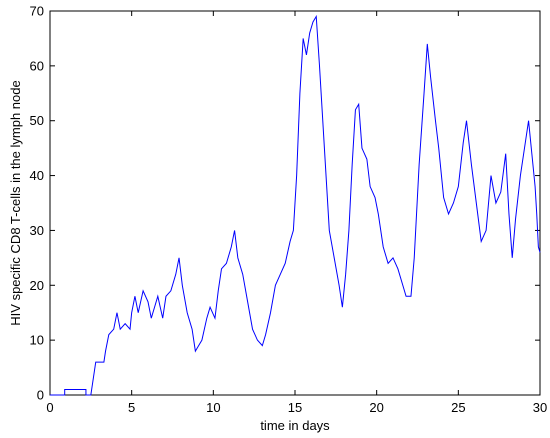 The height and width of the screenshot is (438, 550). What do you see at coordinates (131, 407) in the screenshot?
I see `x-tick-label: 5` at bounding box center [131, 407].